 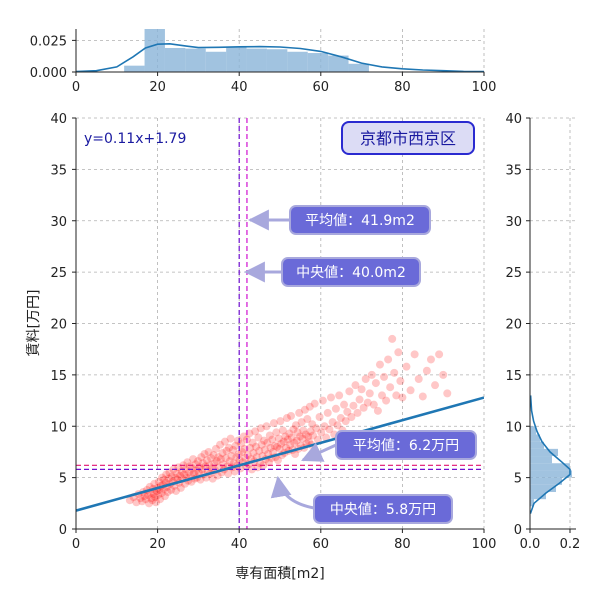 I want to click on median-x-box, so click(x=351, y=272).